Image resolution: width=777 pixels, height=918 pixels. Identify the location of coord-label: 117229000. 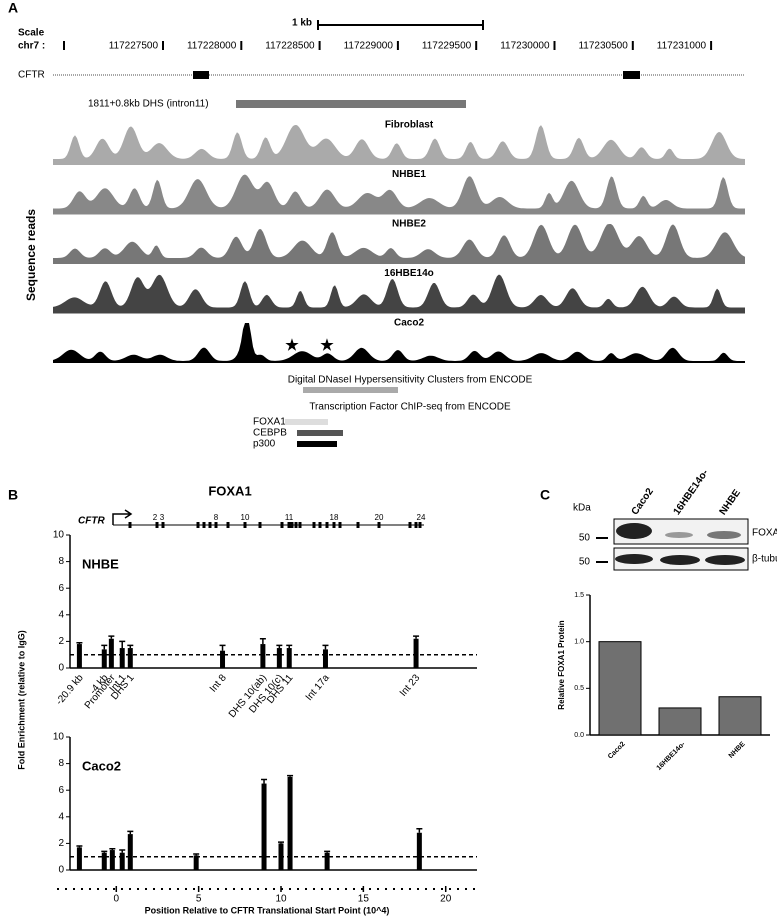
(369, 46).